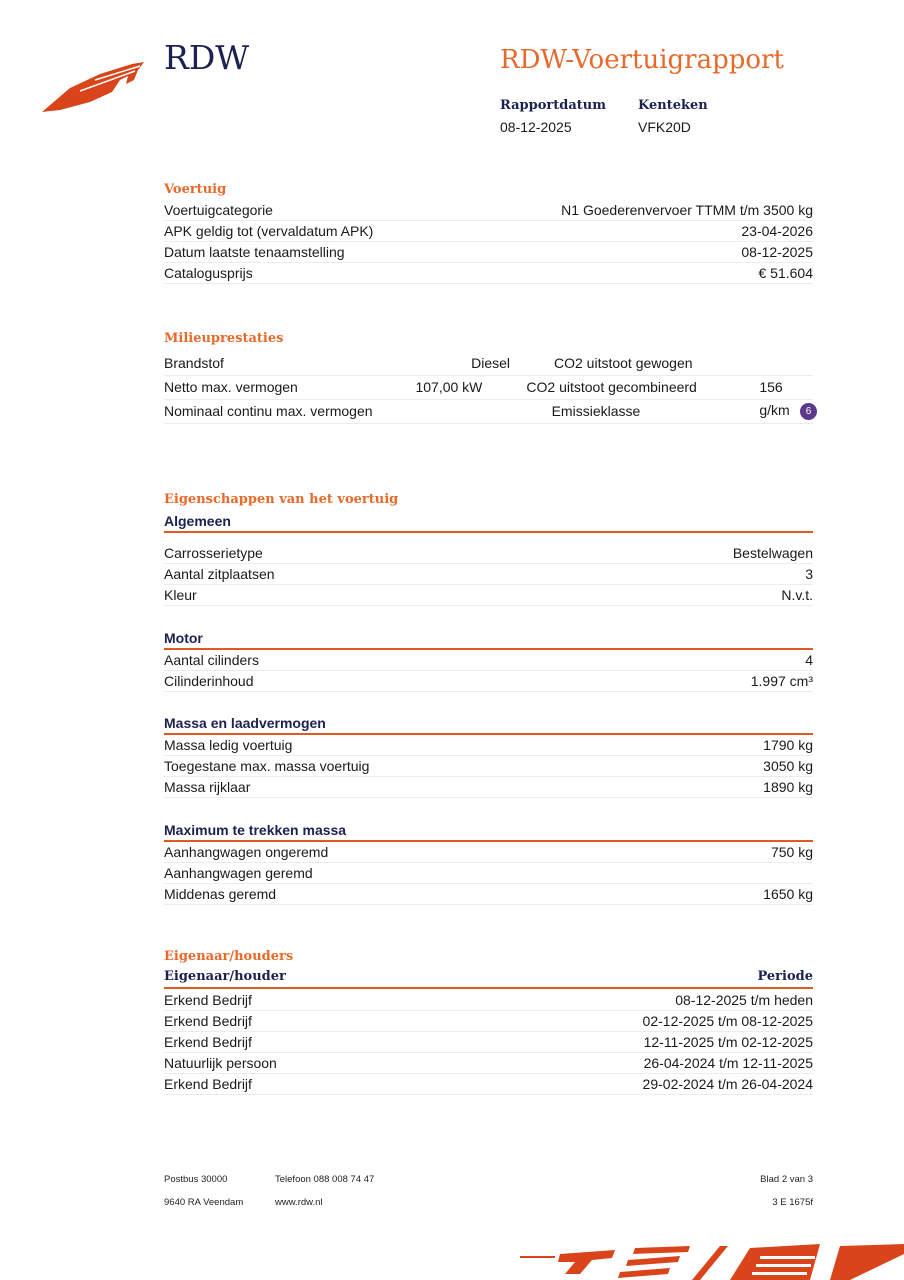  What do you see at coordinates (727, 1021) in the screenshot?
I see `row-value: 02-12-2025 t/m 08-12-2025` at bounding box center [727, 1021].